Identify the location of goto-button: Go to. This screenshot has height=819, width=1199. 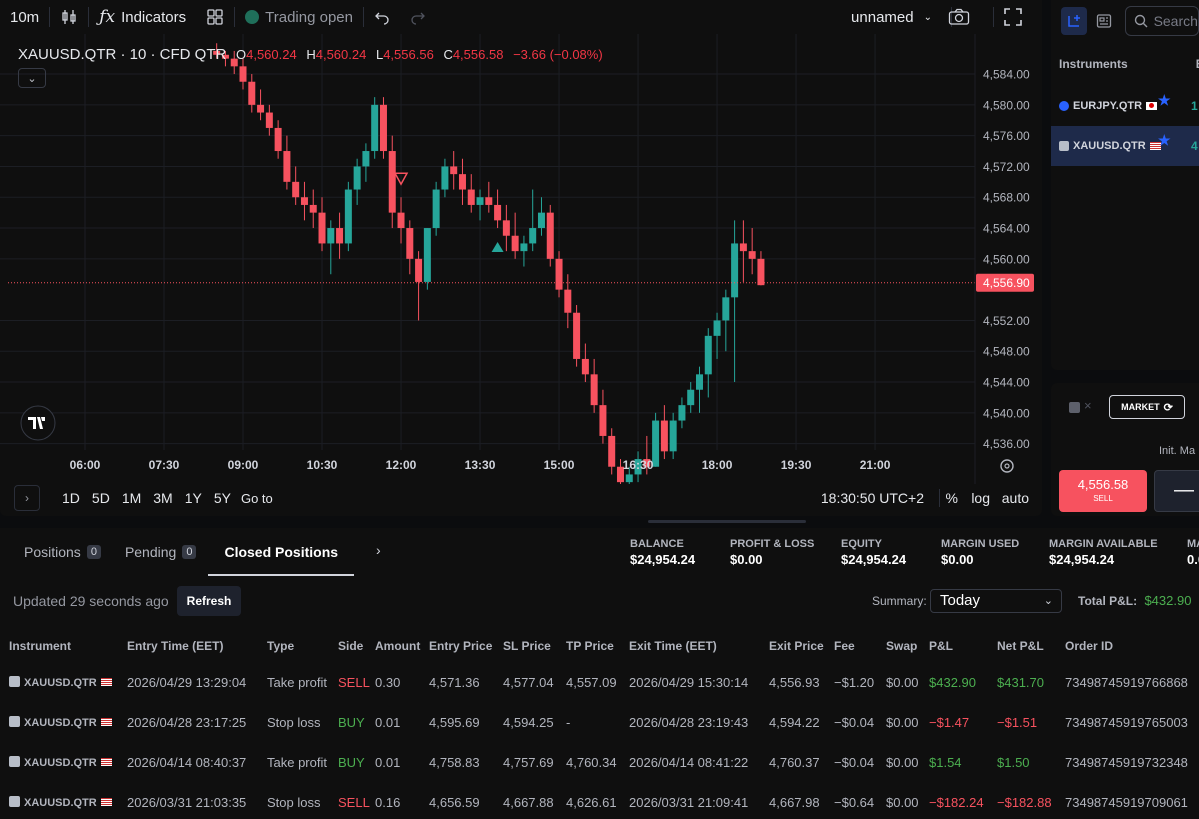
(256, 498).